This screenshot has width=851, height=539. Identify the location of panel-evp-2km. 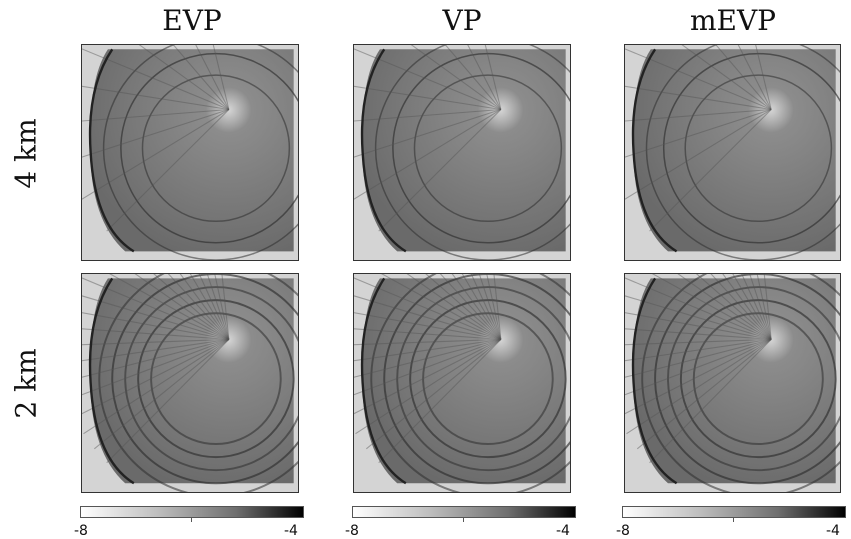
(190, 383).